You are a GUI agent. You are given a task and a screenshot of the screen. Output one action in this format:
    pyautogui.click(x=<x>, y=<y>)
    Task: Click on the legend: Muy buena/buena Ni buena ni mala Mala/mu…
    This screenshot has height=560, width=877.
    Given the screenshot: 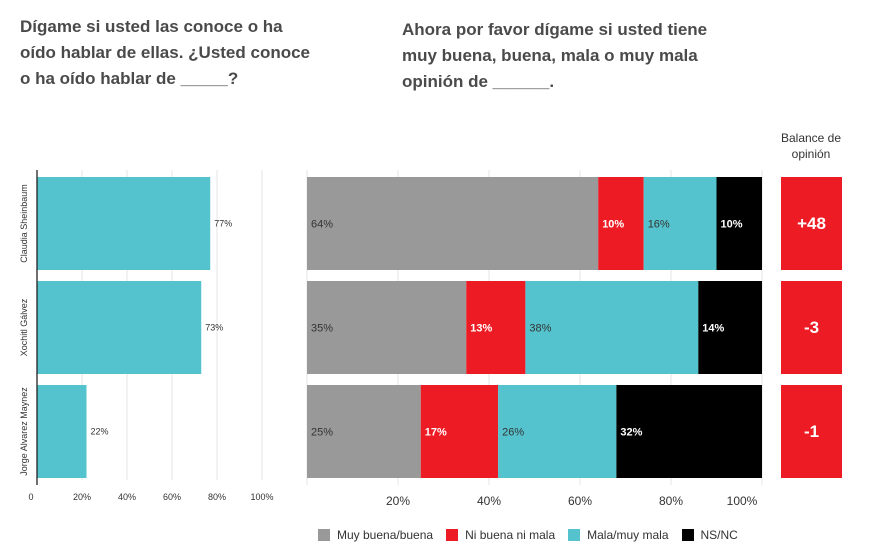 What is the action you would take?
    pyautogui.click(x=534, y=535)
    